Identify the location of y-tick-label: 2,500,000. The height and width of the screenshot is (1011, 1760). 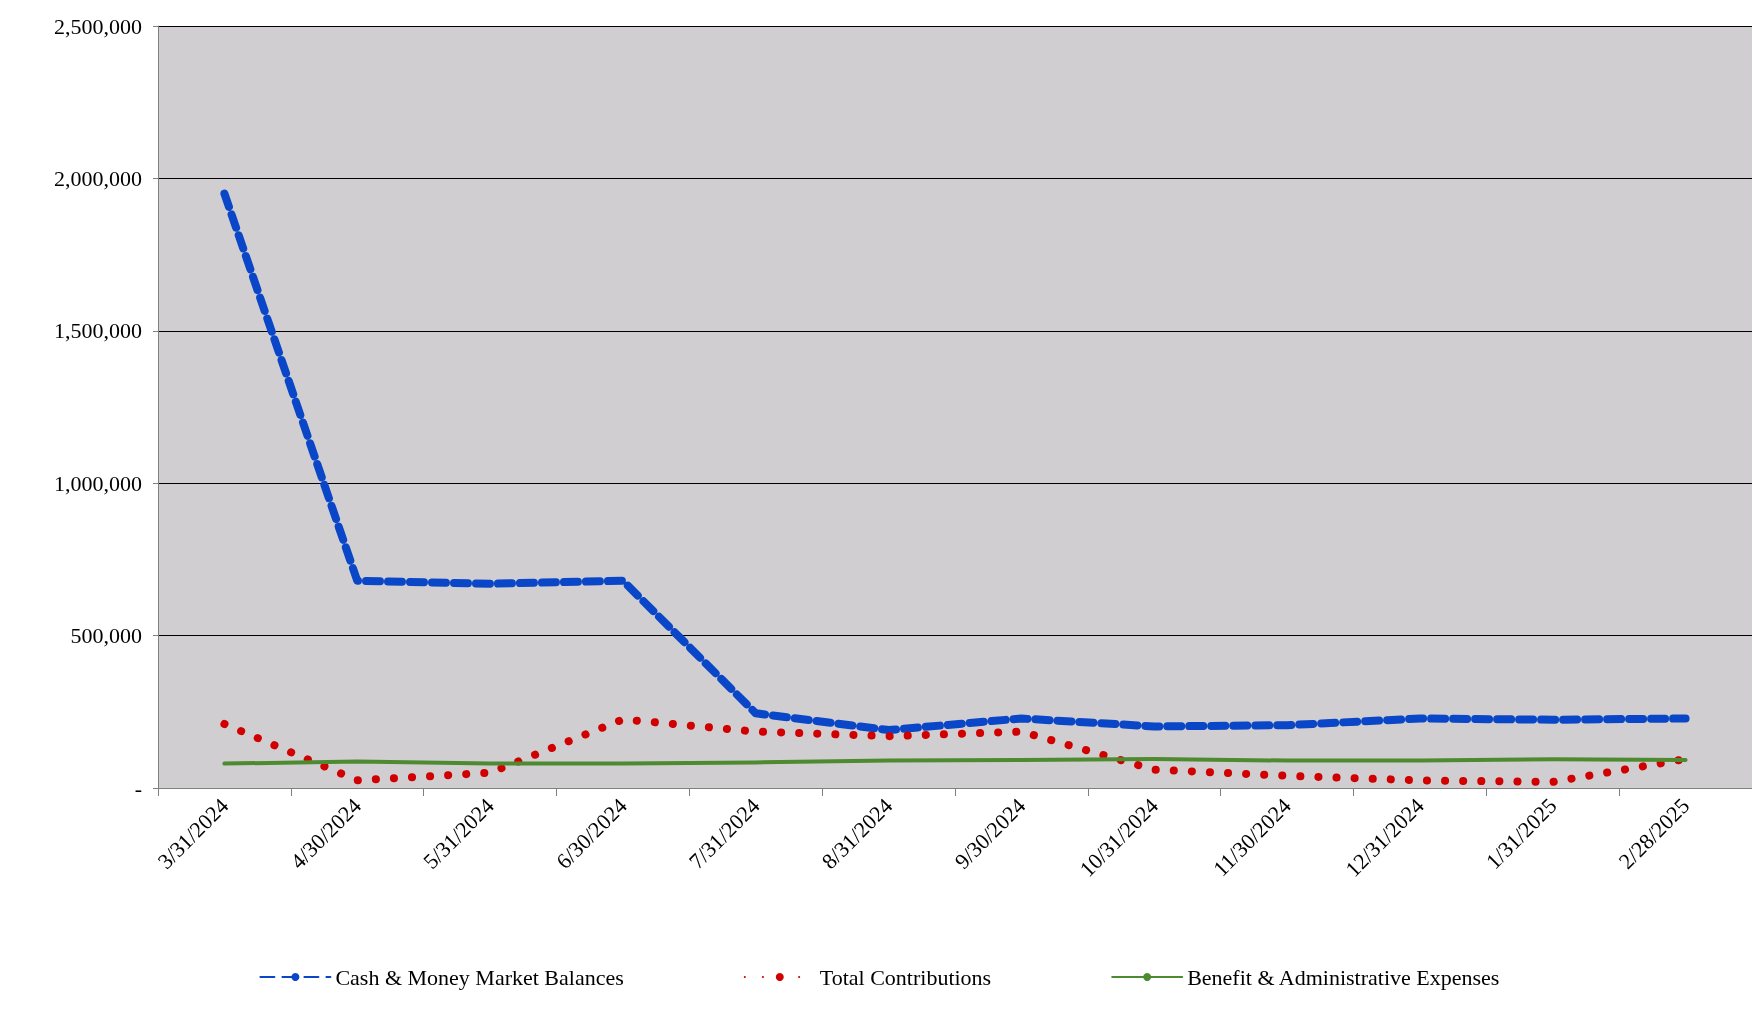
(98, 26).